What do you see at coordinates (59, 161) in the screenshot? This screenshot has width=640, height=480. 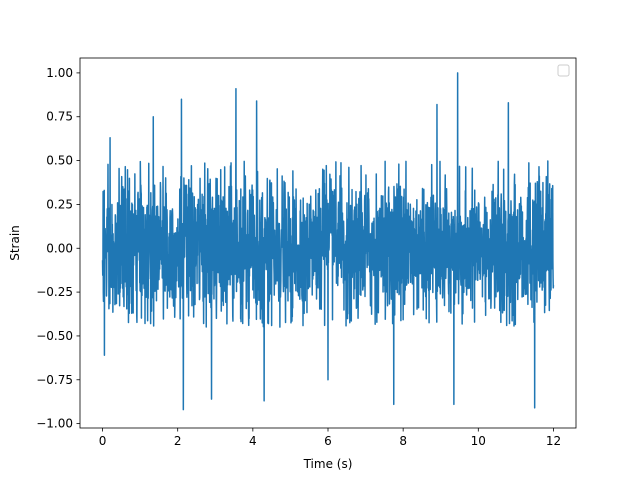 I see `y-tick-label: 0.50` at bounding box center [59, 161].